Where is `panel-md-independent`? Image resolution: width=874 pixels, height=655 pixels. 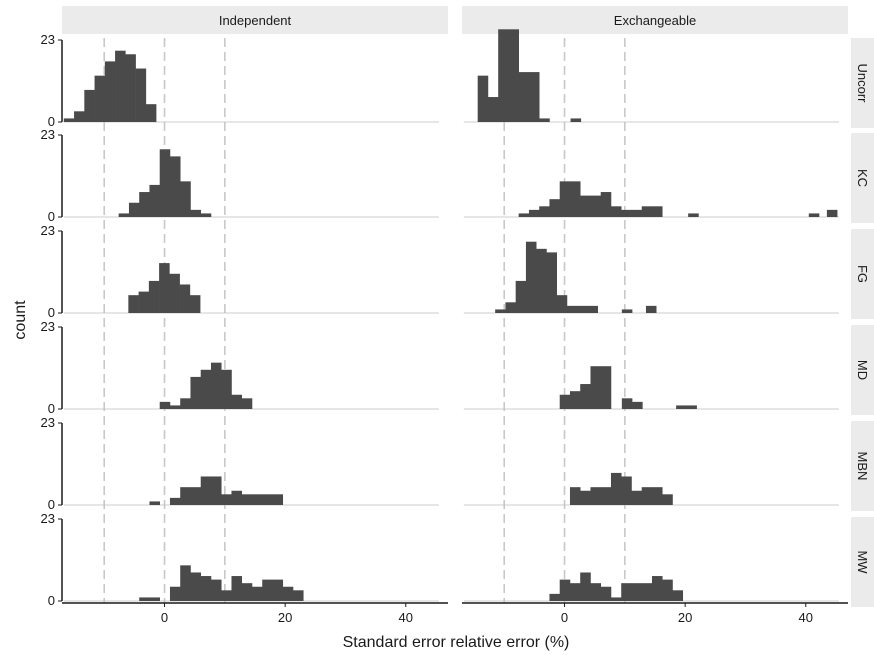
panel-md-independent is located at coordinates (251, 386).